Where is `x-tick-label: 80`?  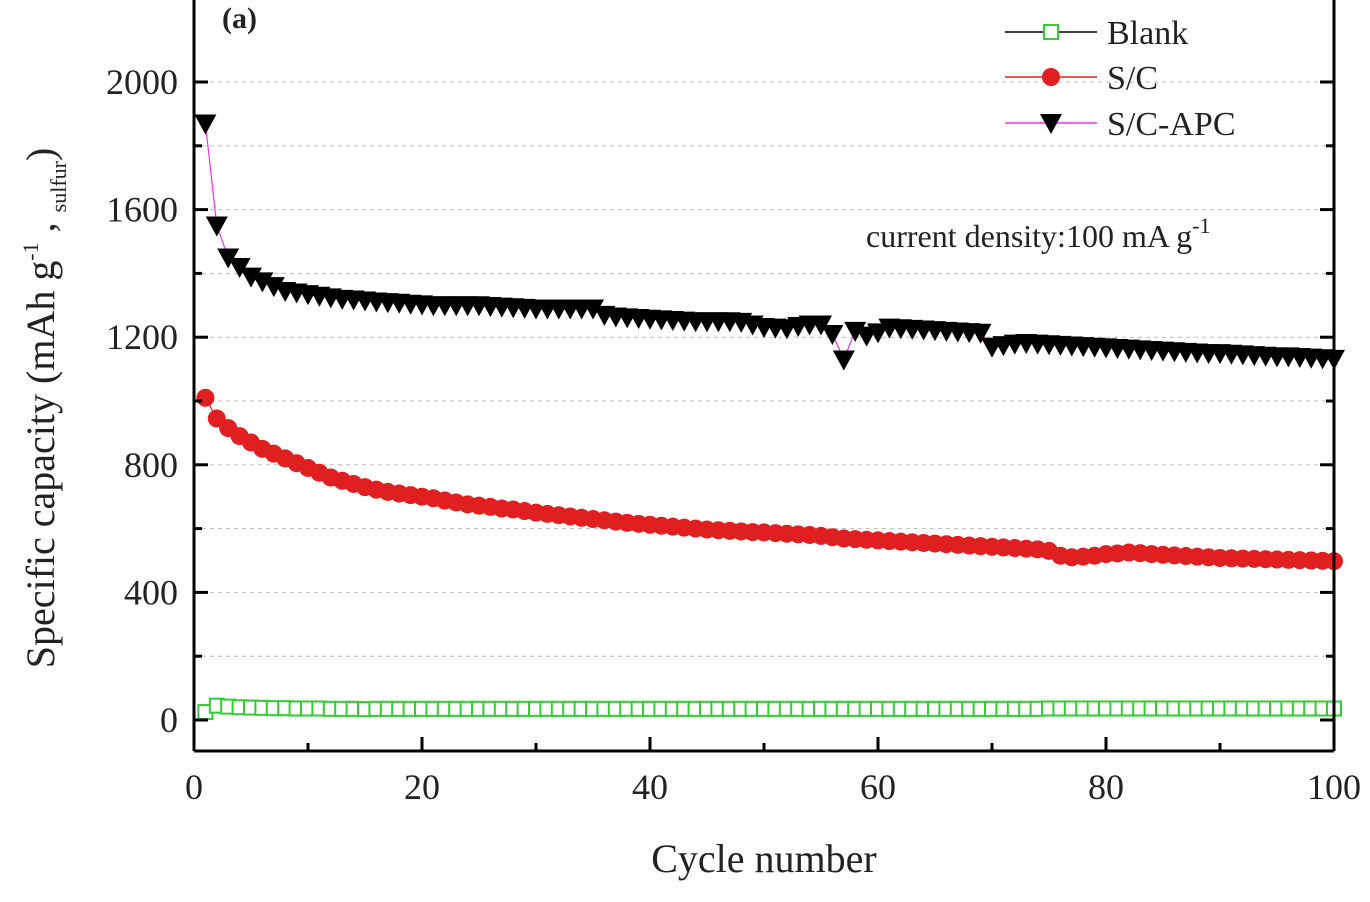 x-tick-label: 80 is located at coordinates (1106, 787).